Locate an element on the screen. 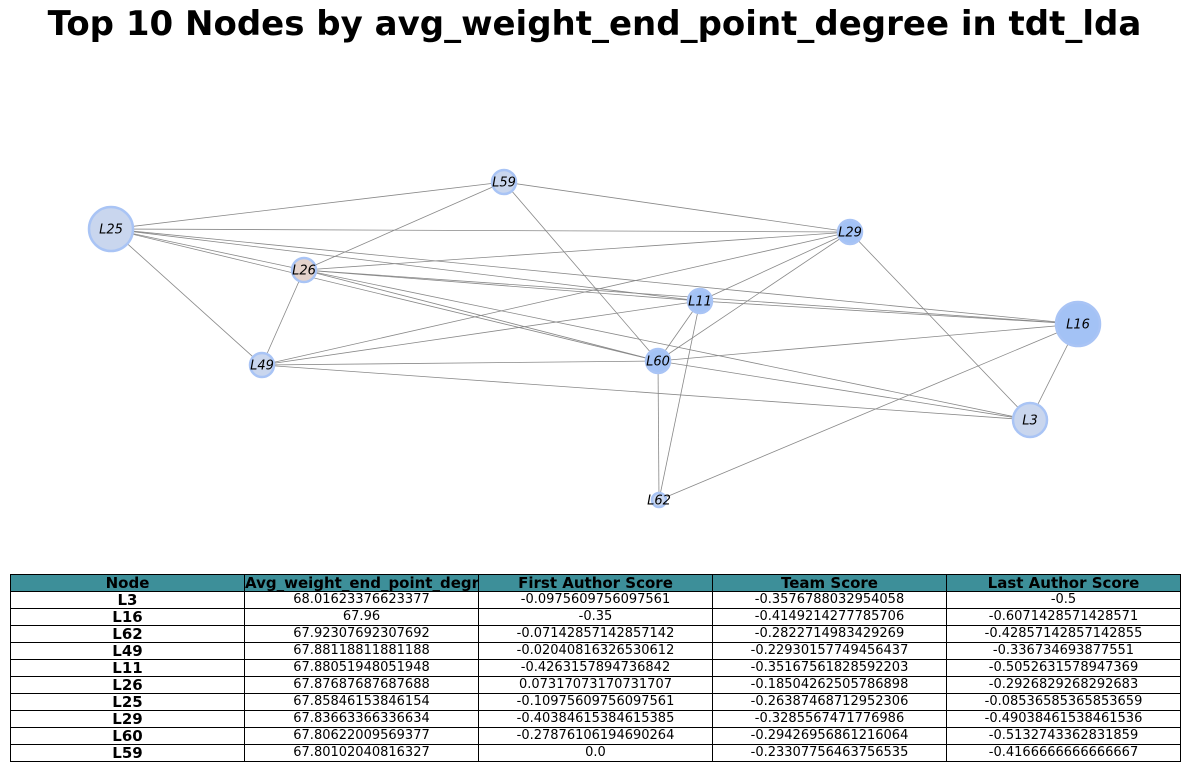  edge-L16-L60 is located at coordinates (868, 342).